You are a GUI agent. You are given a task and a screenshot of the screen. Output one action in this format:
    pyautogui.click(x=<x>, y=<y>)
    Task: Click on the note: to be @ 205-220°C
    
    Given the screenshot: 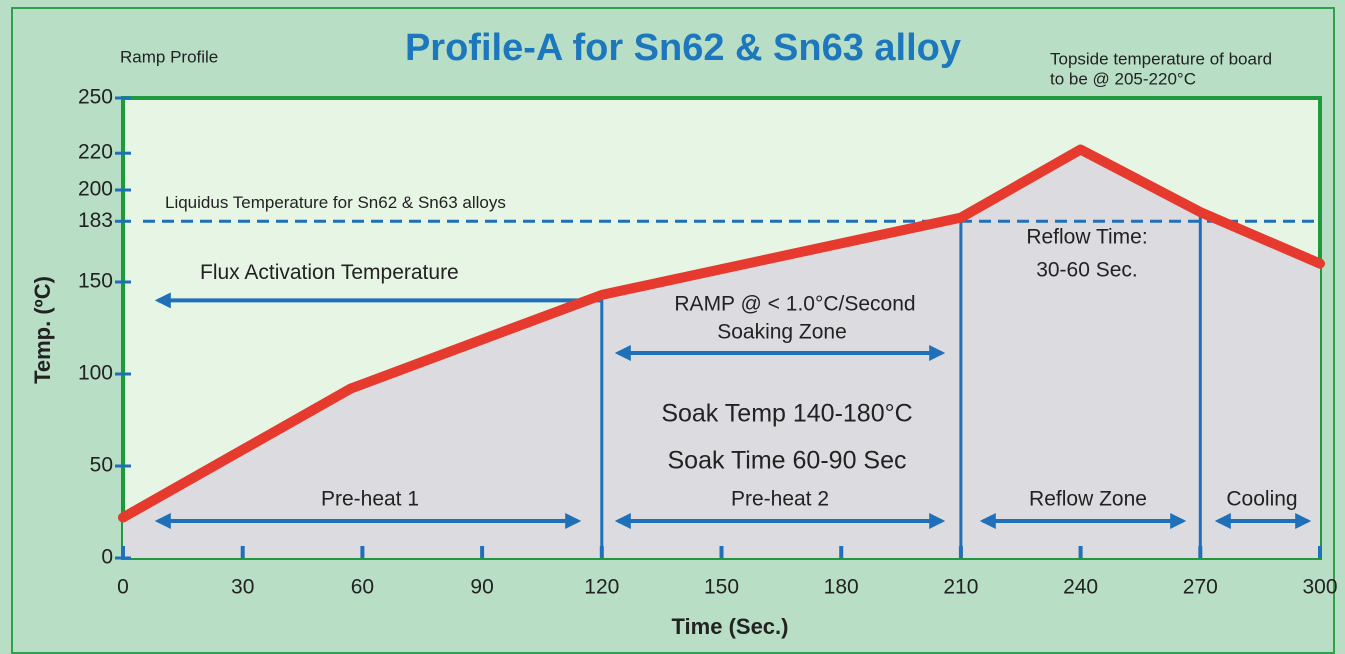 What is the action you would take?
    pyautogui.click(x=1123, y=78)
    